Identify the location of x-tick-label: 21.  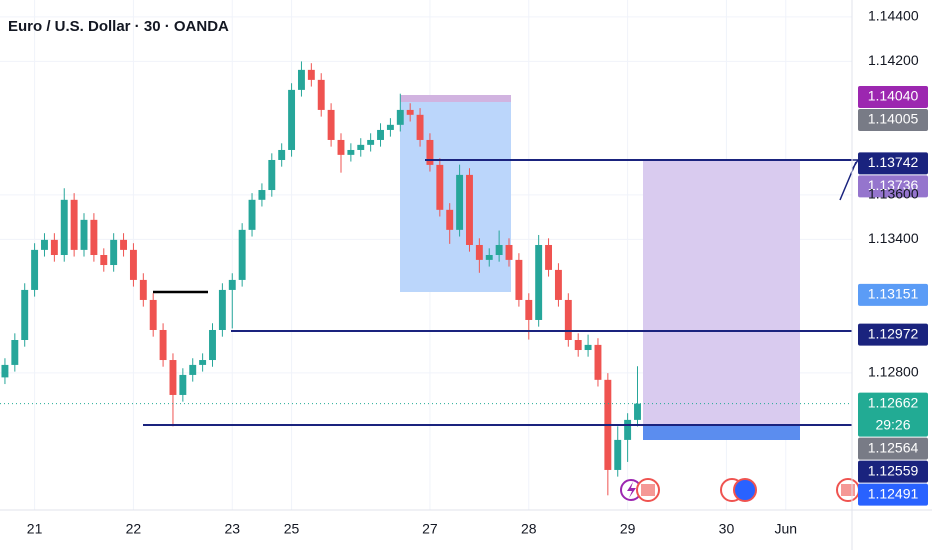
(35, 529).